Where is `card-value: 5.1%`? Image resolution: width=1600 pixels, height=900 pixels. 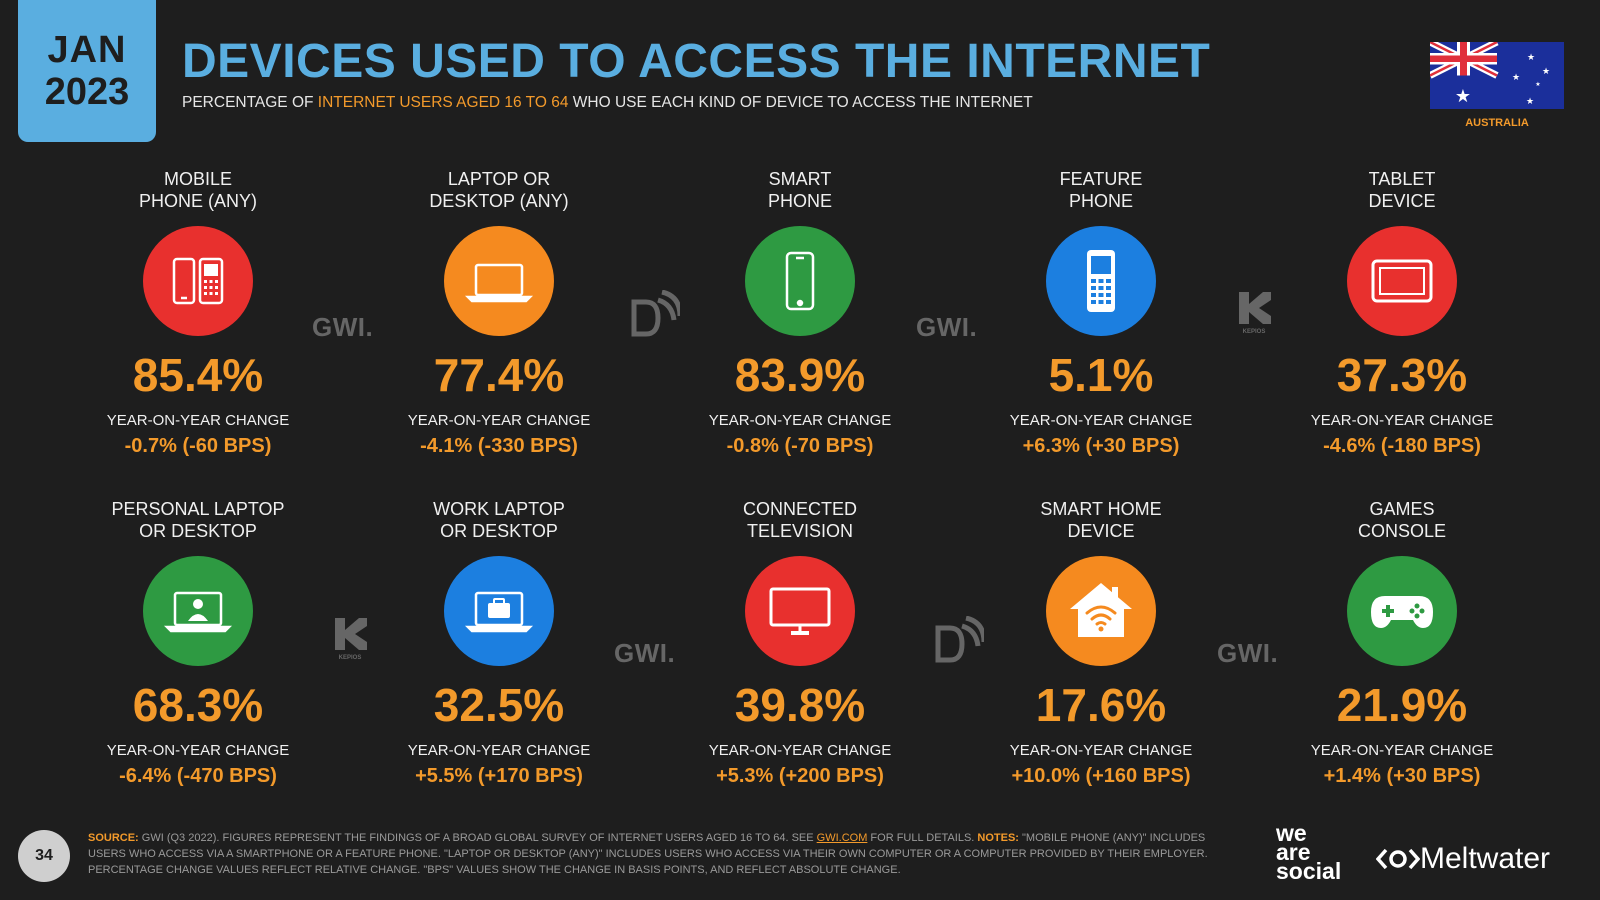 card-value: 5.1% is located at coordinates (1101, 375).